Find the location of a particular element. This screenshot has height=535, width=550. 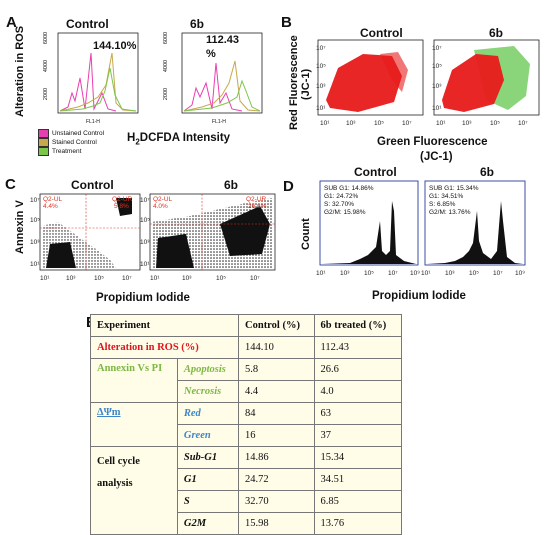

ros-treated: 112.43 is located at coordinates (358, 347).